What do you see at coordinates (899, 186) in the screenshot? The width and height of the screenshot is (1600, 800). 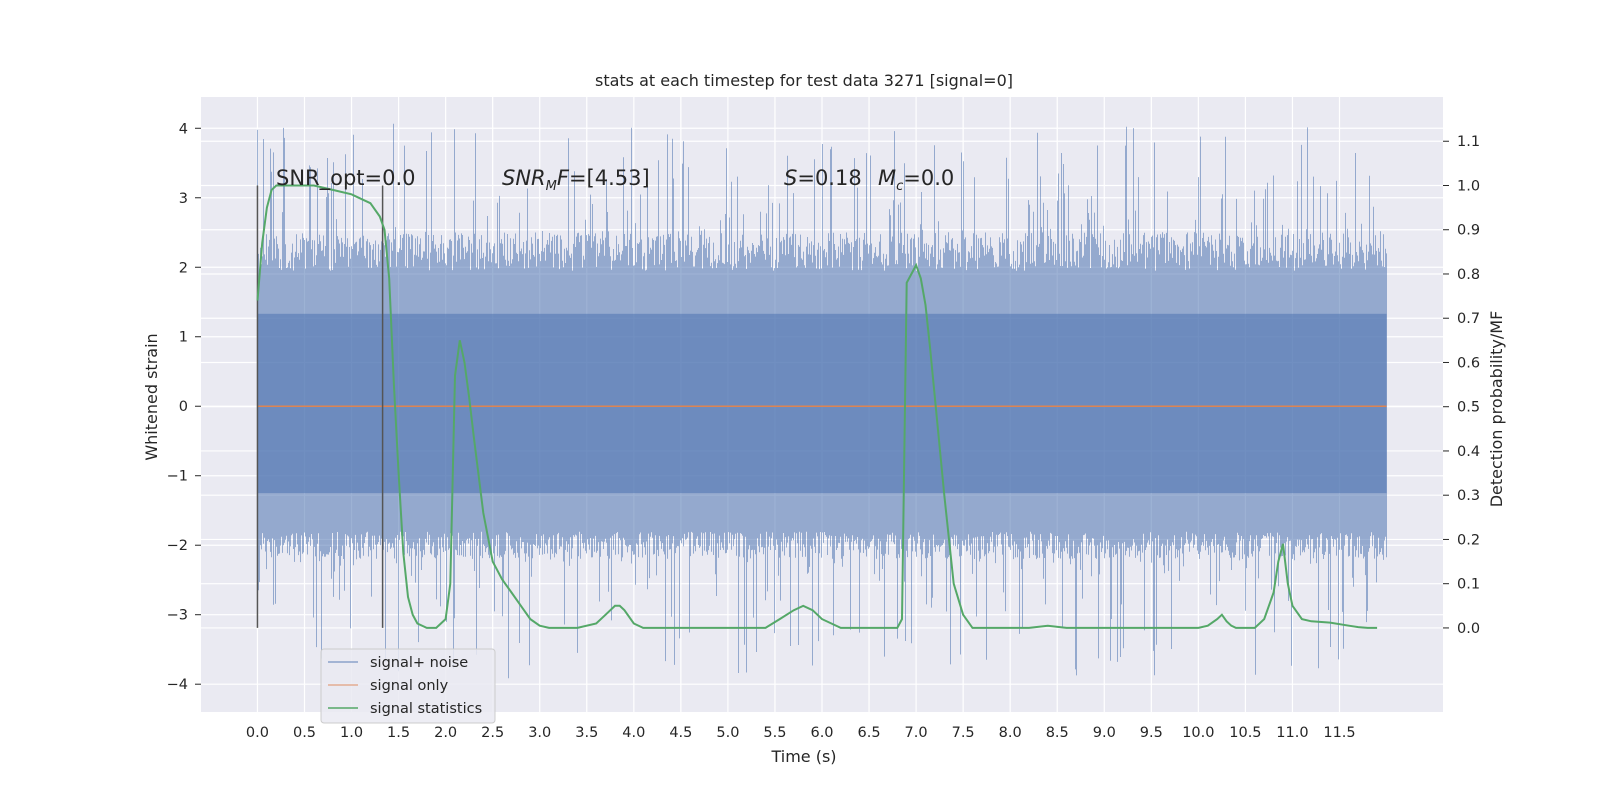 I see `mc-subscript: c` at bounding box center [899, 186].